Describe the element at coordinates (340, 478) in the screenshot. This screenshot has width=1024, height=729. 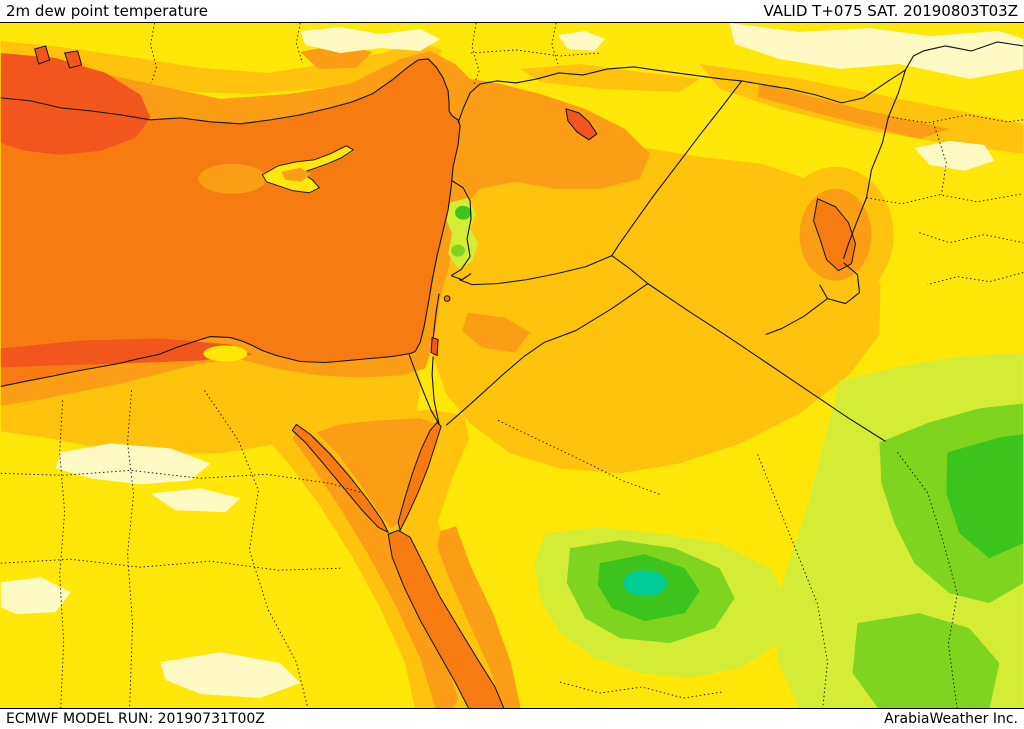
I see `gulf-of-suez` at that location.